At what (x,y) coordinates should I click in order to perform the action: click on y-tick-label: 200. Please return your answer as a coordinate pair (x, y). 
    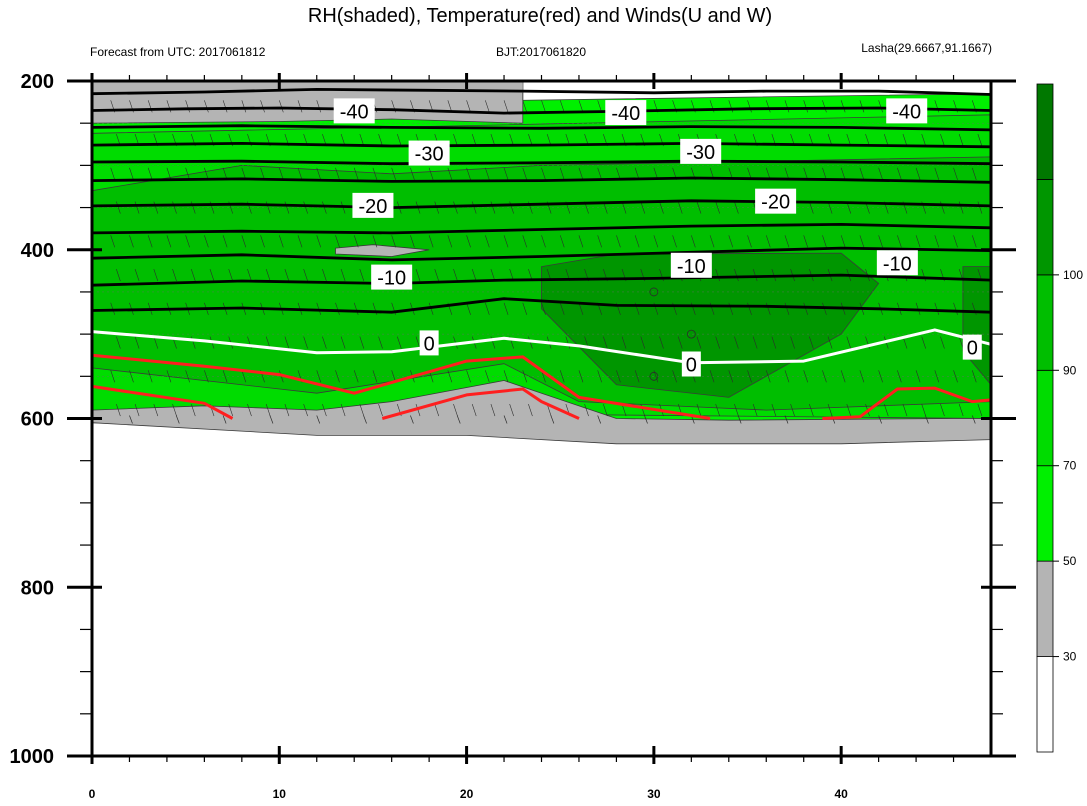
    Looking at the image, I should click on (37, 82).